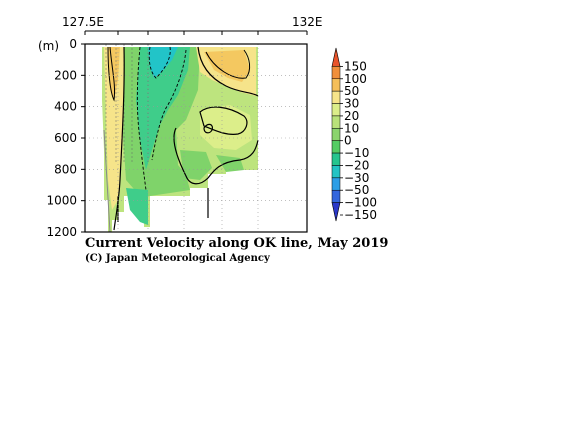 Image resolution: width=570 pixels, height=423 pixels. I want to click on top-axis-left-label: 127.5E, so click(83, 22).